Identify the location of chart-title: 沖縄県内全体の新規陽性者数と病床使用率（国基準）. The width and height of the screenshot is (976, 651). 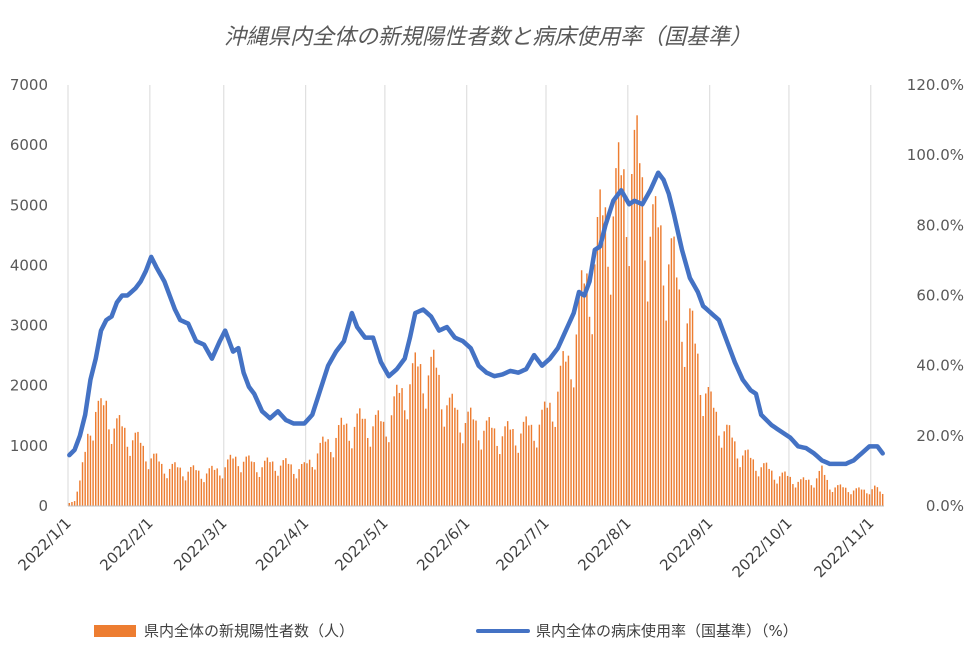
(488, 37).